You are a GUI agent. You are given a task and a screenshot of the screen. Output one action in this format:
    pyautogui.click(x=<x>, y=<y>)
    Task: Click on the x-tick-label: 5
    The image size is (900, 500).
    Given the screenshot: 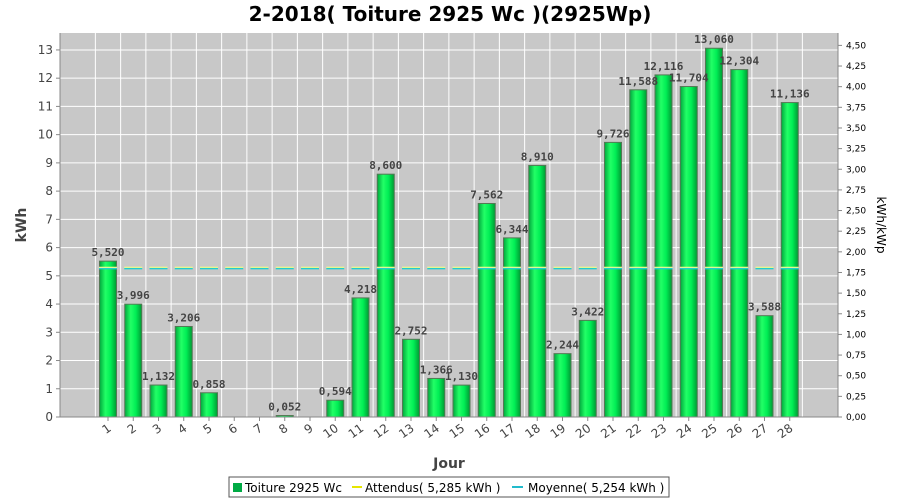 What is the action you would take?
    pyautogui.click(x=207, y=429)
    